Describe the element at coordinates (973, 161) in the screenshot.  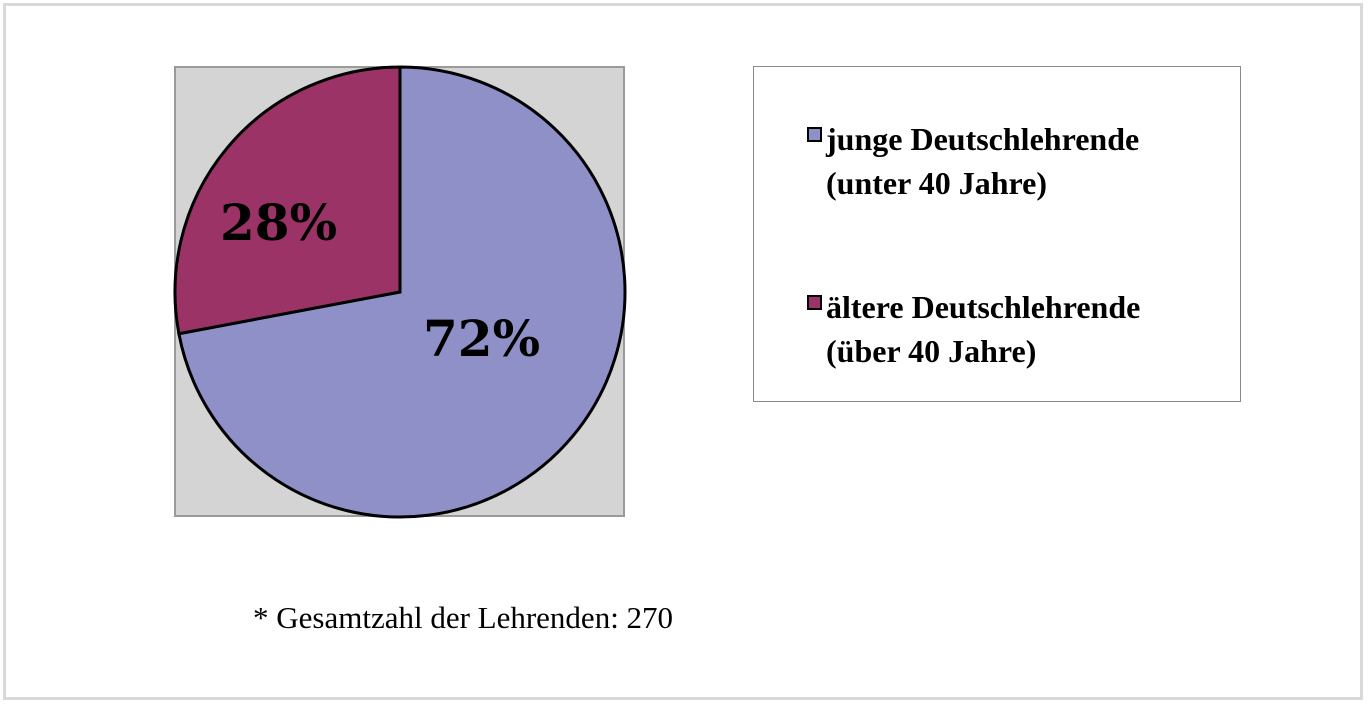
I see `legend-item-young: junge Deutschlehrende (unter 40 Jahre)` at that location.